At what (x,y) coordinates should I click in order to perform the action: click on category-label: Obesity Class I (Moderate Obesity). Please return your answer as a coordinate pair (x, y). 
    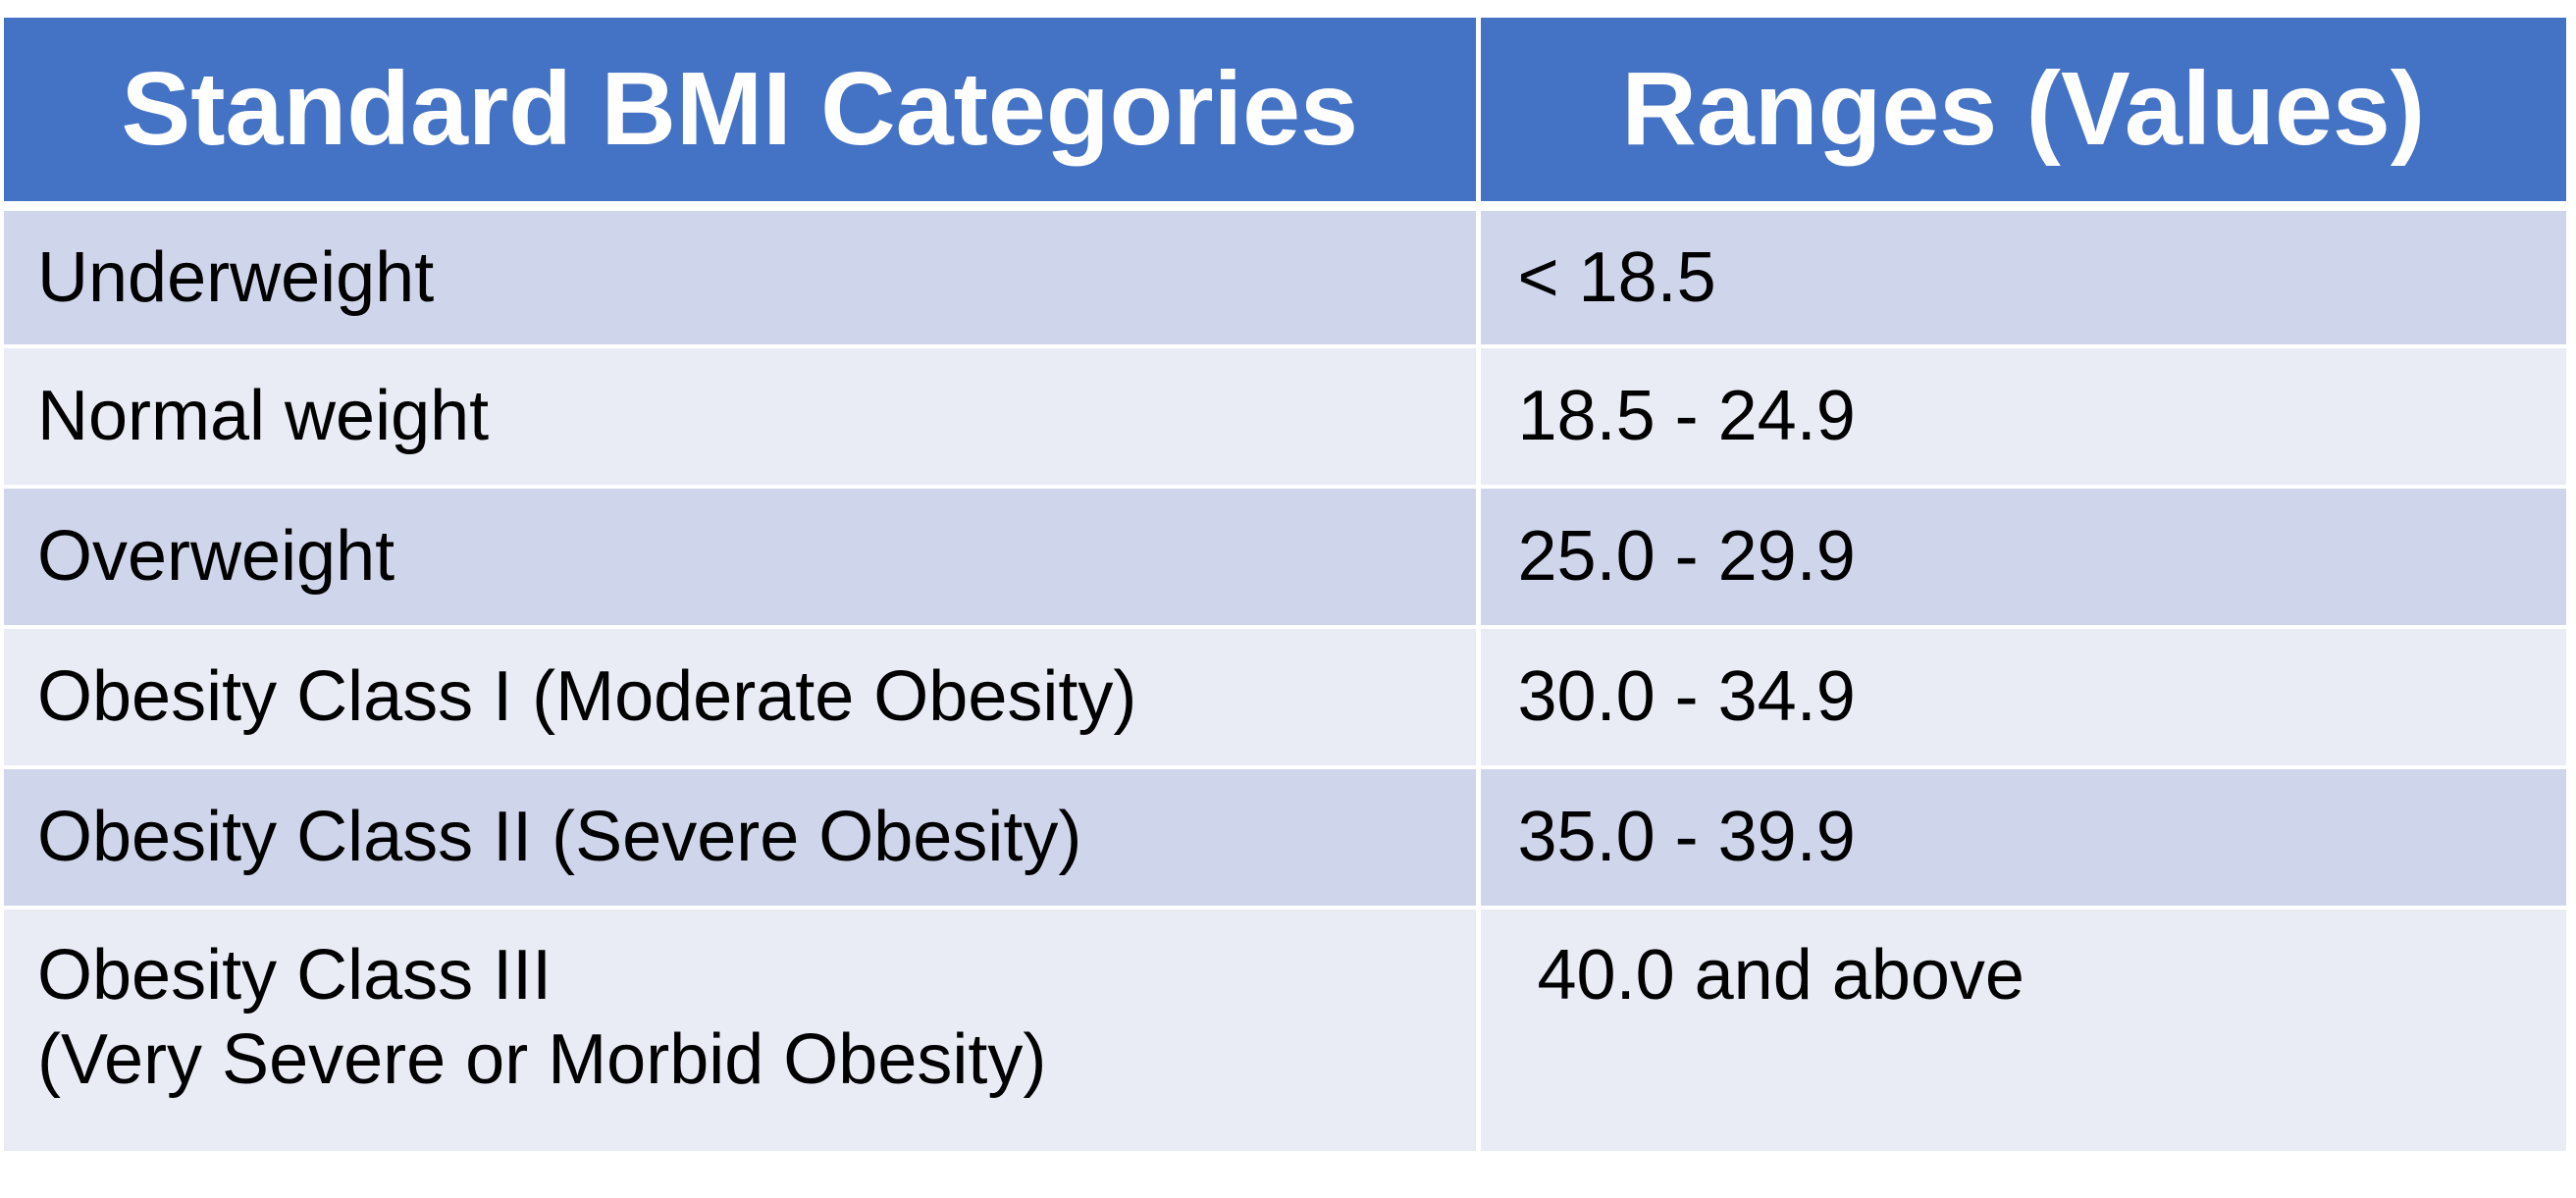
    Looking at the image, I should click on (587, 697).